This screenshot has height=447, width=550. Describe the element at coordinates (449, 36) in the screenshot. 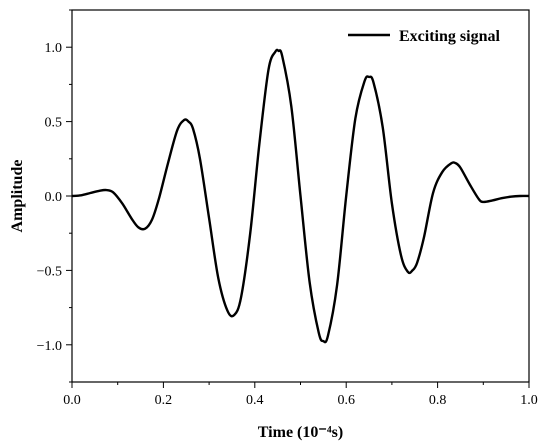

I see `legend-label: Exciting signal` at that location.